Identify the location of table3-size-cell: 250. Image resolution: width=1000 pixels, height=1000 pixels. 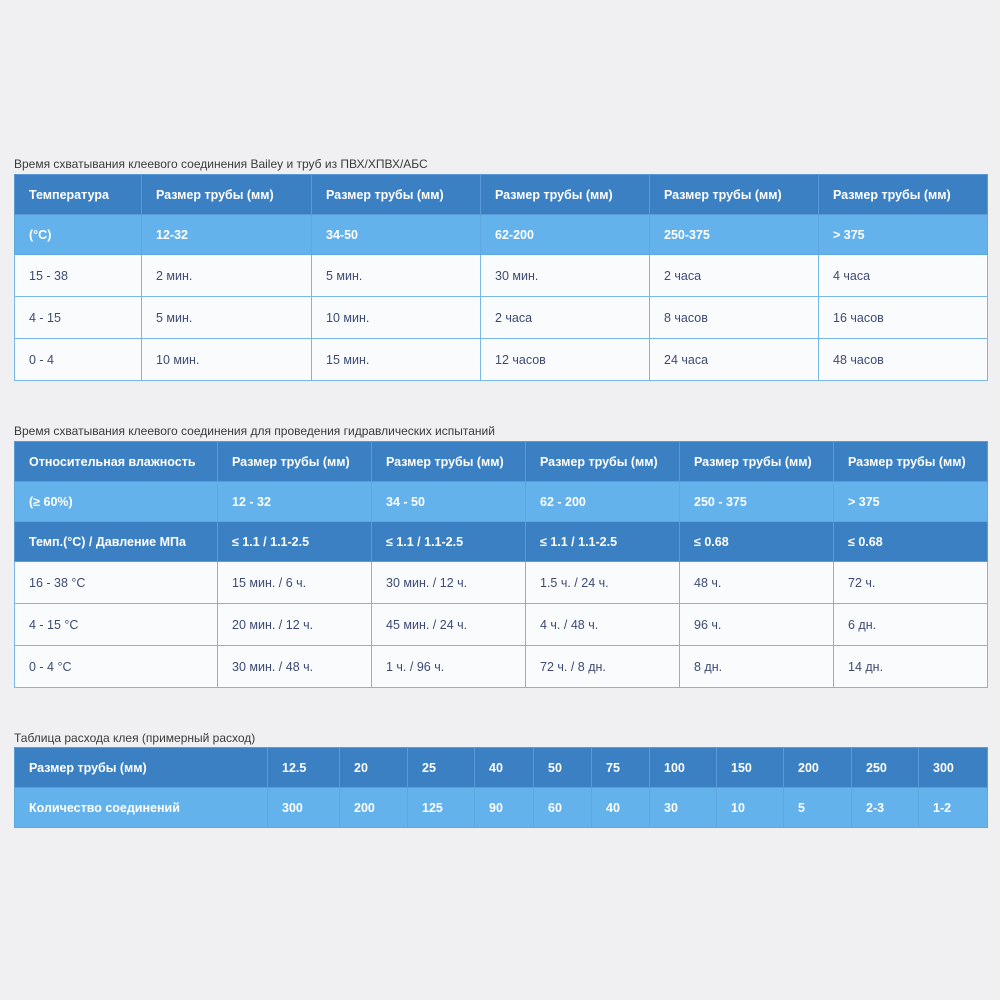
(885, 767).